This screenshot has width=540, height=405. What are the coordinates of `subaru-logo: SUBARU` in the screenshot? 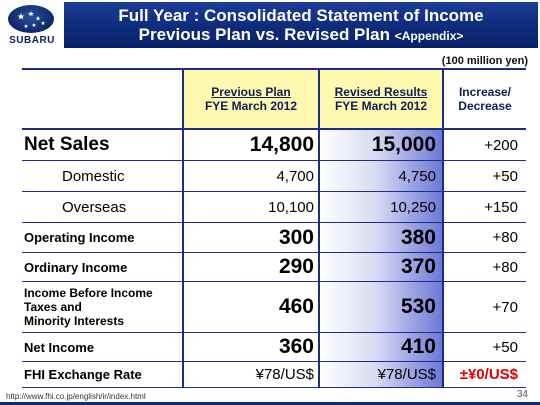 It's located at (32, 25).